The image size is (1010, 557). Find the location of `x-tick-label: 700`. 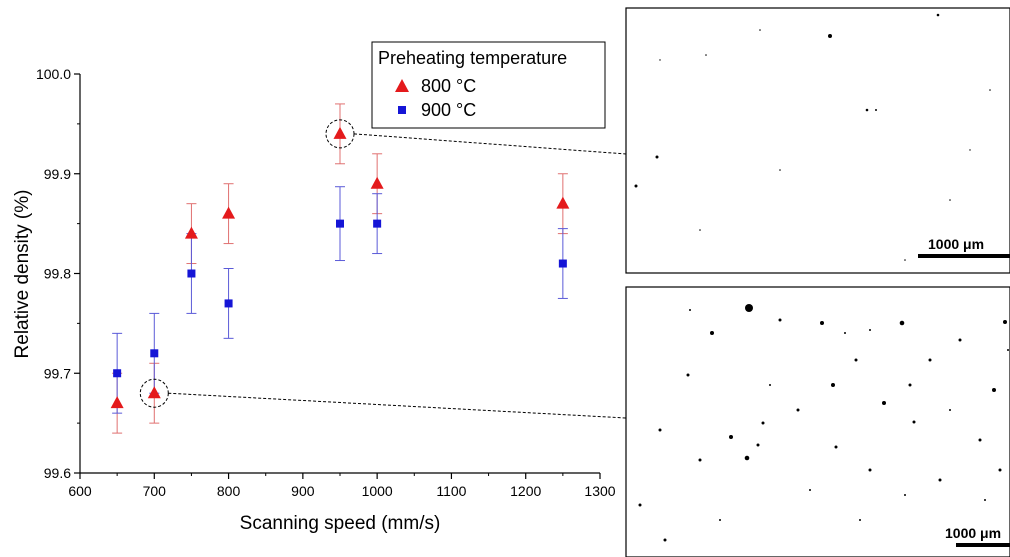

x-tick-label: 700 is located at coordinates (155, 491).